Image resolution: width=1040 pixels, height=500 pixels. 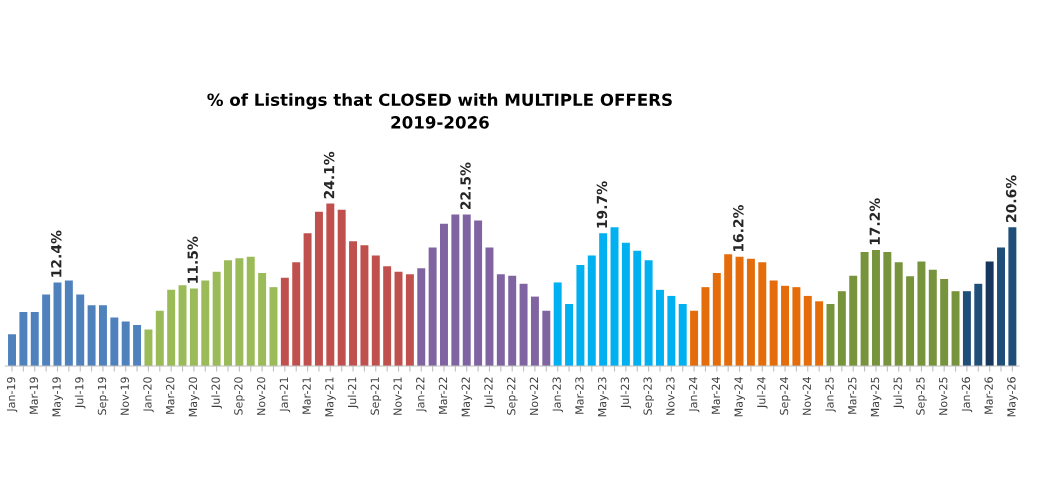 I want to click on x-tick-label: Nov-20, so click(x=261, y=396).